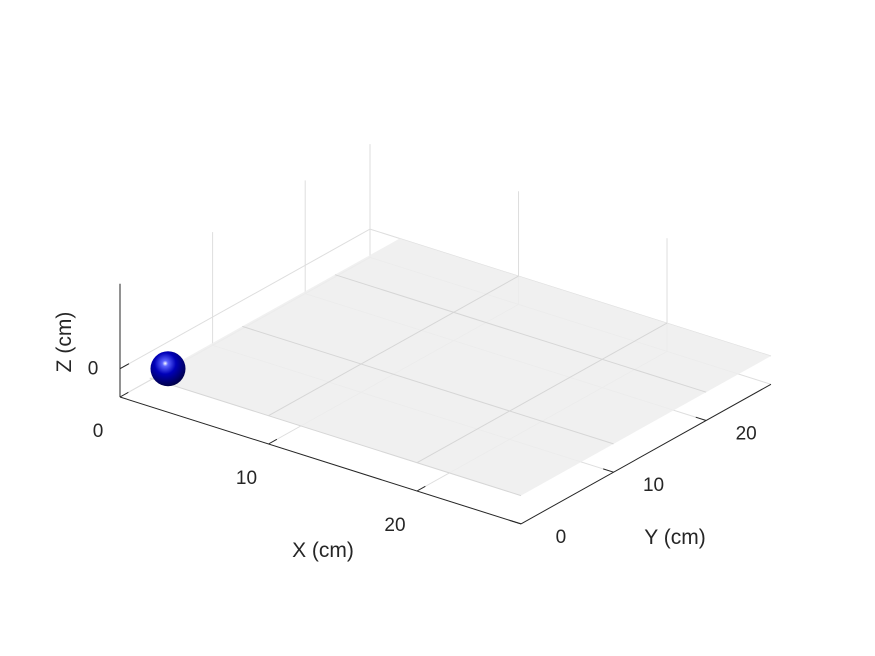 The image size is (875, 656). What do you see at coordinates (746, 434) in the screenshot?
I see `y-tick-label-2: 20` at bounding box center [746, 434].